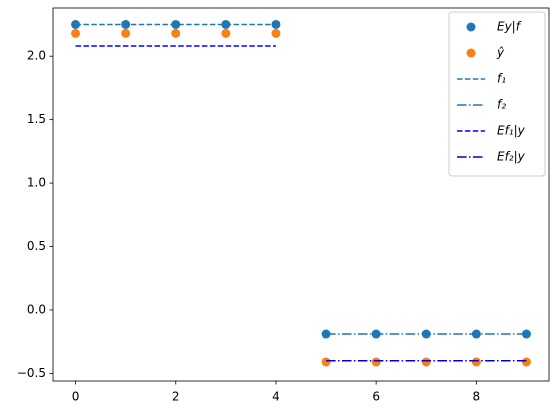  I want to click on y-tick-label: 0.5, so click(36, 246).